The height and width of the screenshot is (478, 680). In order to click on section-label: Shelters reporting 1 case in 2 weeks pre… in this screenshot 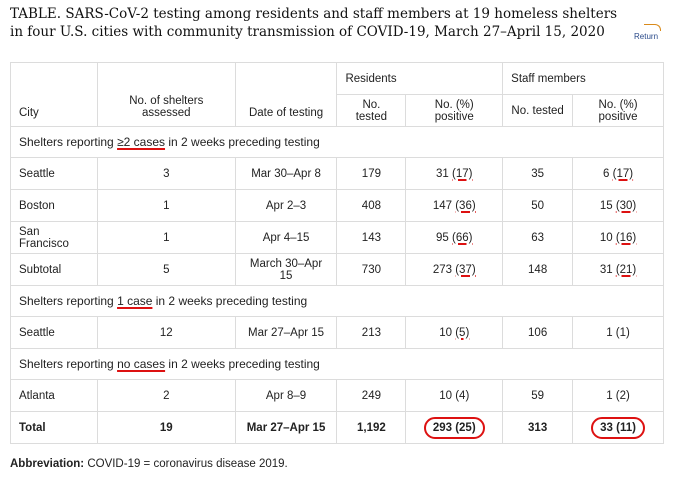, I will do `click(337, 301)`.